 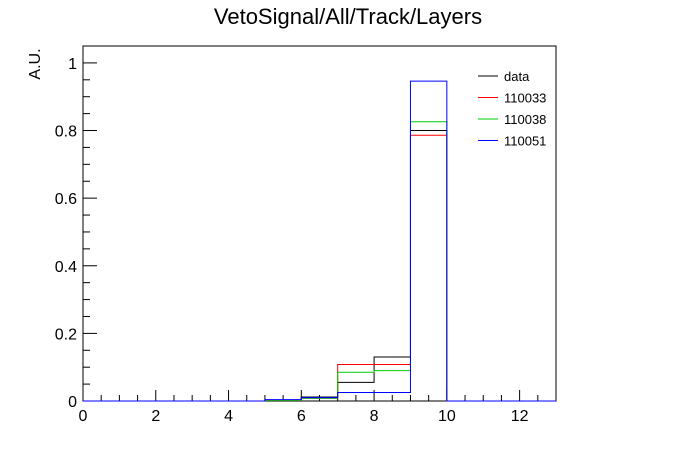 What do you see at coordinates (512, 109) in the screenshot?
I see `legend: data 110033 110038 110051` at bounding box center [512, 109].